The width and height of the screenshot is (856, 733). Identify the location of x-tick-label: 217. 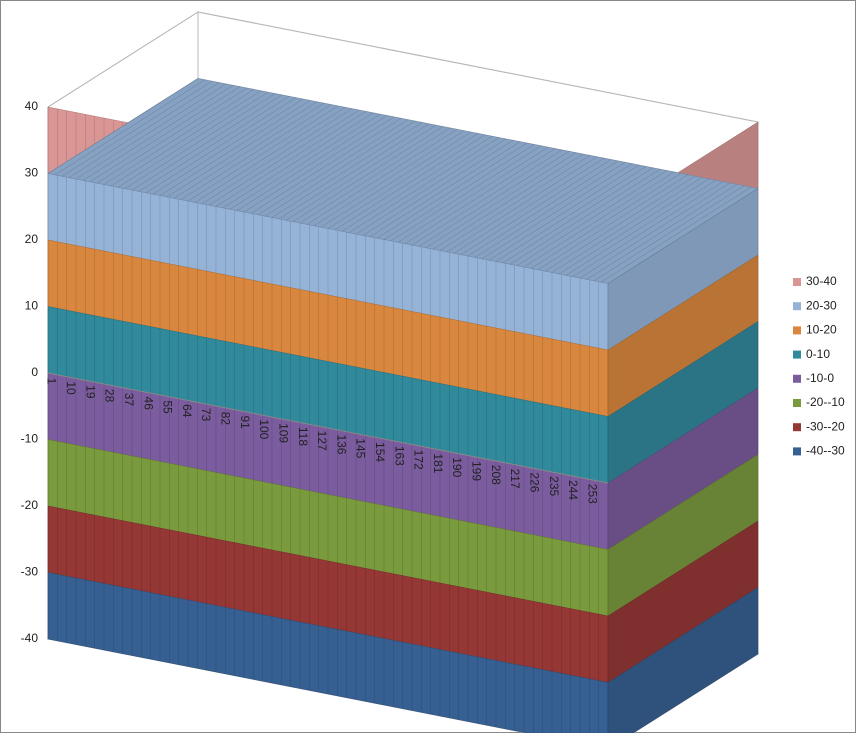
(515, 479).